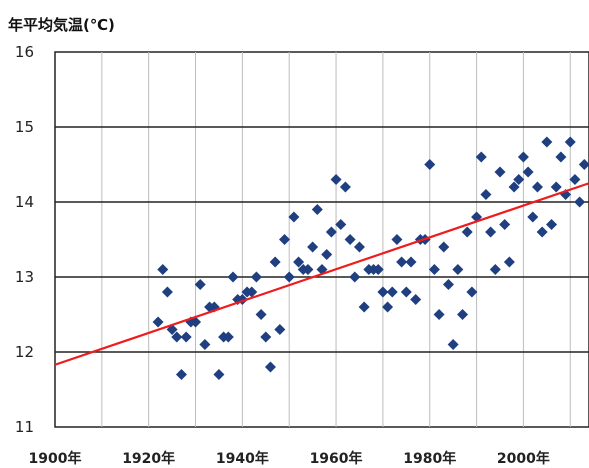  I want to click on y-tick-label: 12, so click(24, 352).